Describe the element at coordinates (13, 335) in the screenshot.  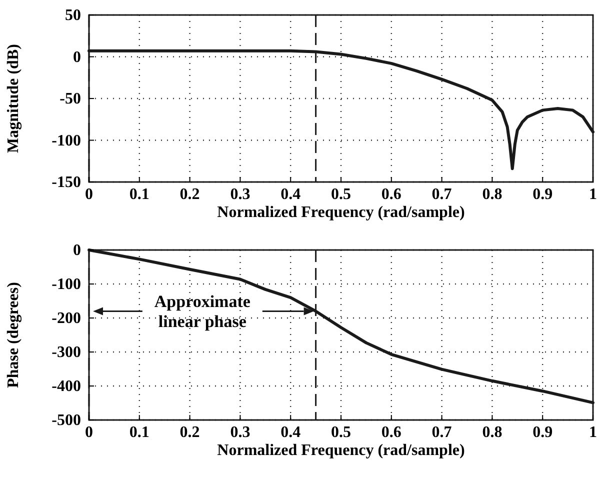
I see `y-axis-title: Phase (degrees)` at that location.